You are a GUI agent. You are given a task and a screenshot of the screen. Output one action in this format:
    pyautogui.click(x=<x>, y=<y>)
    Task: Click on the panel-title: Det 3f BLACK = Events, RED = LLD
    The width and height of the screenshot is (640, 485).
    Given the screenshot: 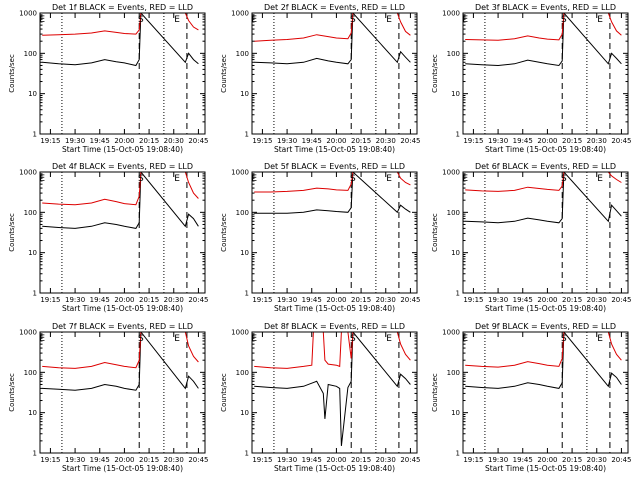 What is the action you would take?
    pyautogui.click(x=545, y=7)
    